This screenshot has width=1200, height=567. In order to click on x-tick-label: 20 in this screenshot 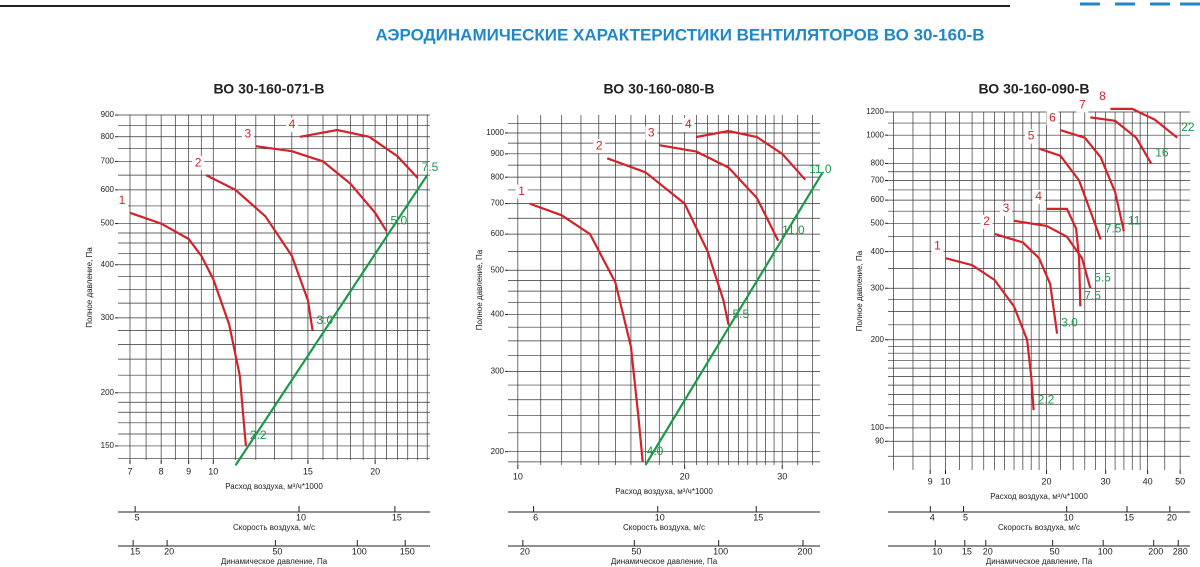, I will do `click(375, 471)`.